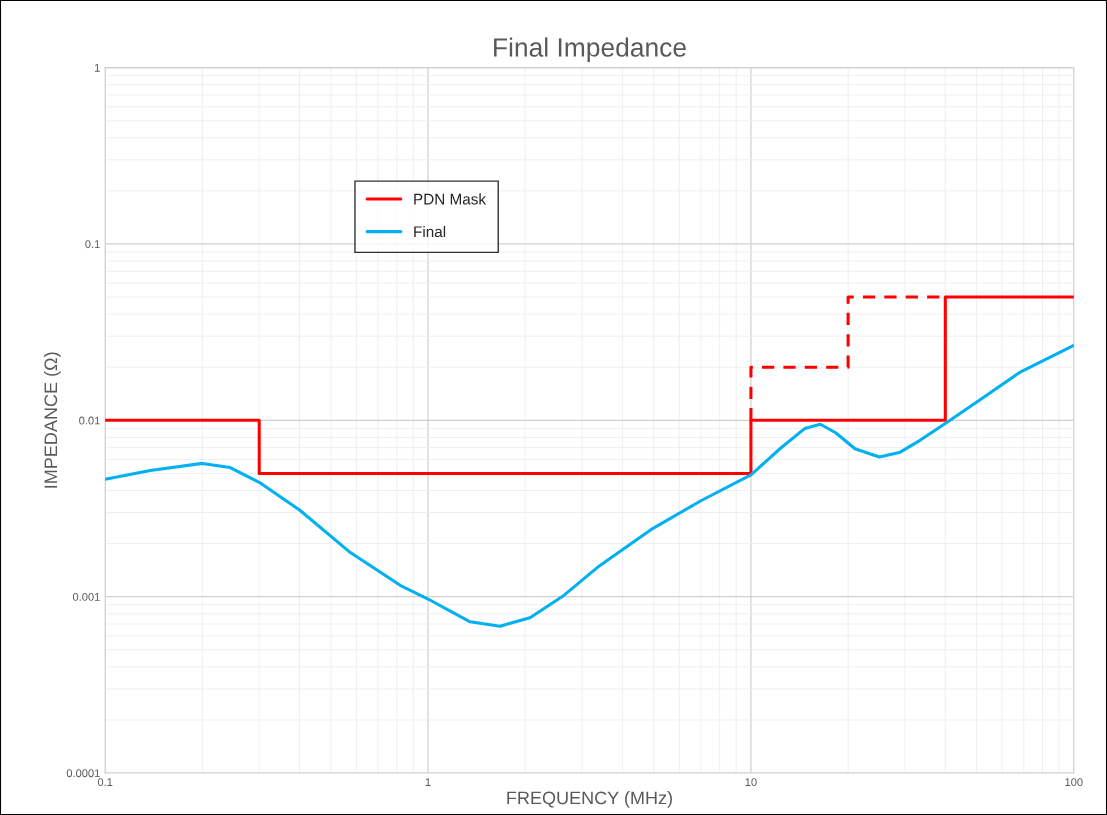 The width and height of the screenshot is (1107, 815). What do you see at coordinates (52, 420) in the screenshot?
I see `y-axis-title: IMPEDANCE (Ω)` at bounding box center [52, 420].